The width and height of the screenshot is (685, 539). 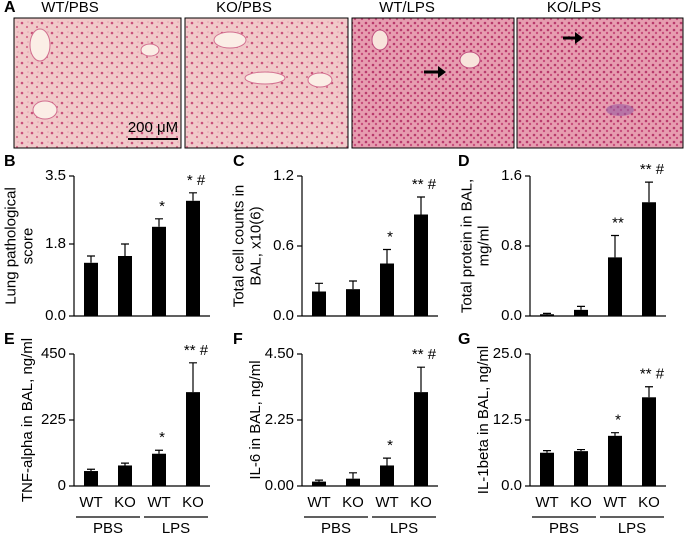 I want to click on micrograph-title: WT/PBS, so click(x=70, y=8).